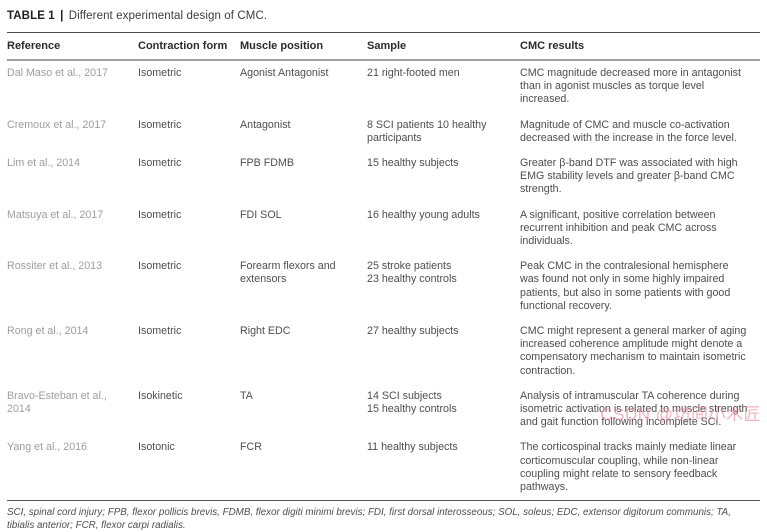  What do you see at coordinates (265, 331) in the screenshot?
I see `muscle-position-cell: Right EDC` at bounding box center [265, 331].